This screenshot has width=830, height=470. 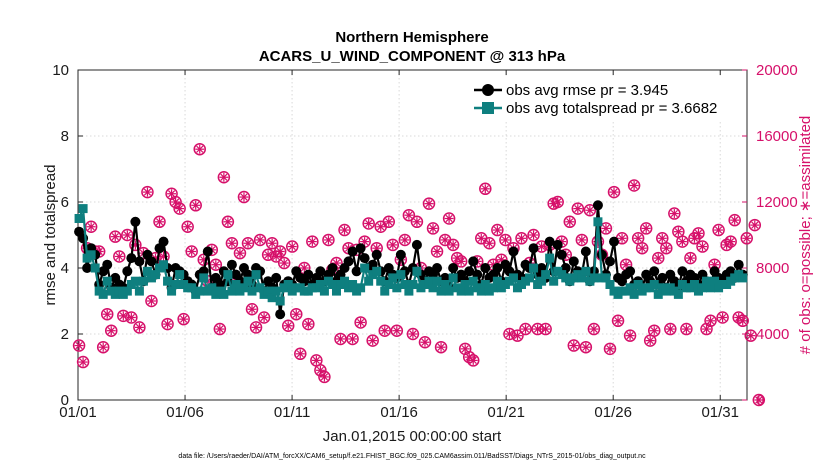 What do you see at coordinates (60, 70) in the screenshot?
I see `y-tick-label: 10` at bounding box center [60, 70].